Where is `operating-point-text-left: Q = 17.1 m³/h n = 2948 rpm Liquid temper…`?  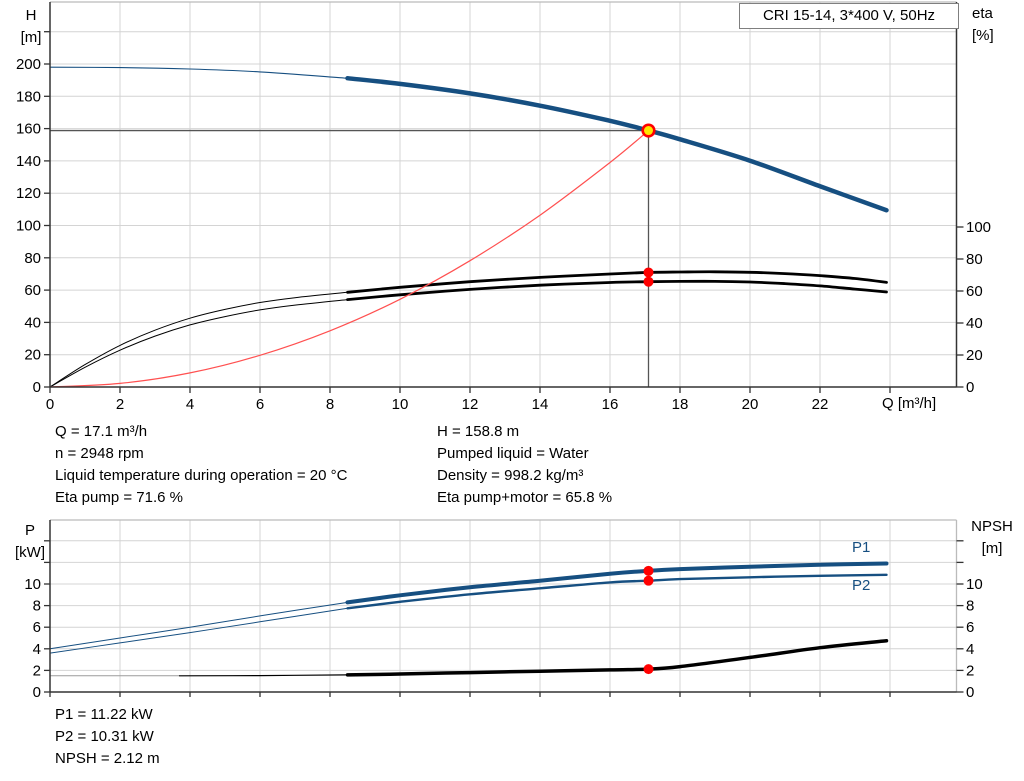
operating-point-text-left: Q = 17.1 m³/h n = 2948 rpm Liquid temper… is located at coordinates (201, 465).